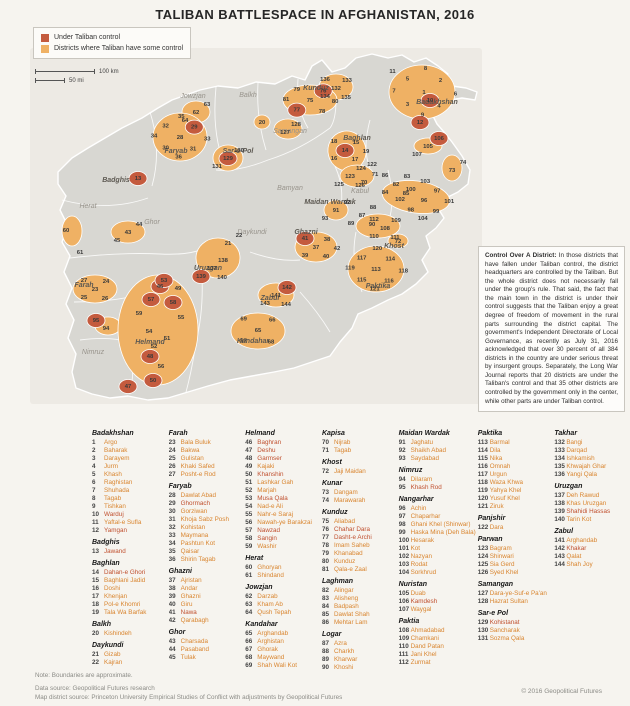  I want to click on taliban-partial-control-area, so click(218, 258).